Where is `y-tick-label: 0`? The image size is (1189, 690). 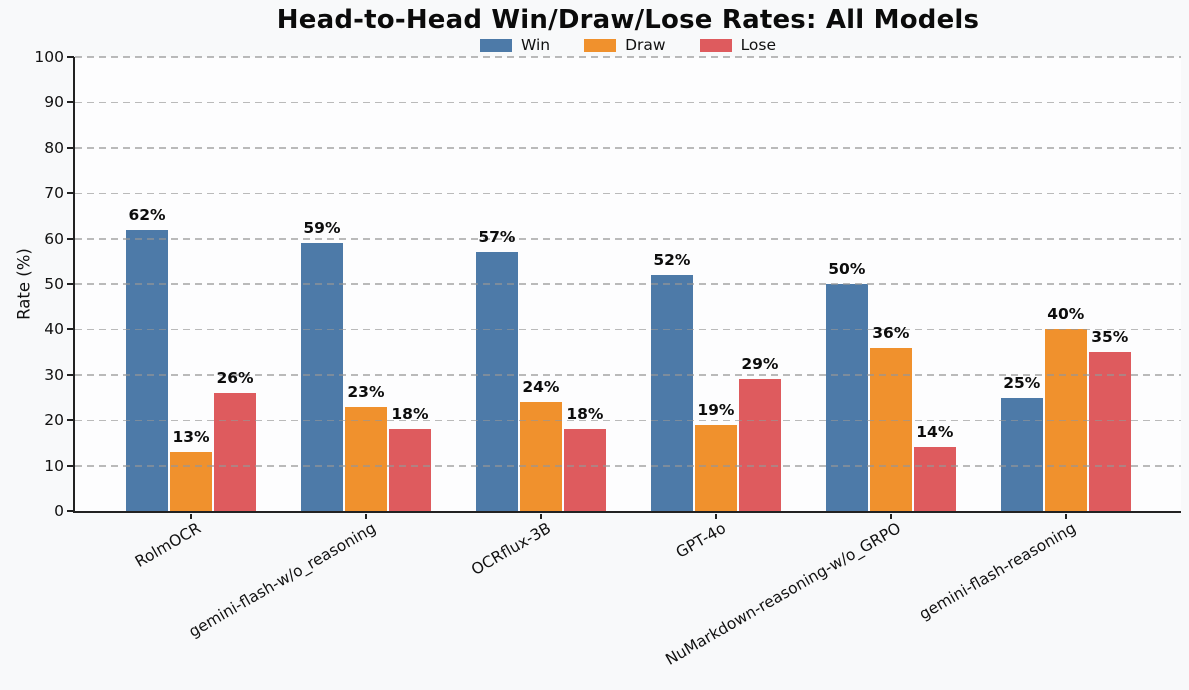
y-tick-label: 0 is located at coordinates (59, 511).